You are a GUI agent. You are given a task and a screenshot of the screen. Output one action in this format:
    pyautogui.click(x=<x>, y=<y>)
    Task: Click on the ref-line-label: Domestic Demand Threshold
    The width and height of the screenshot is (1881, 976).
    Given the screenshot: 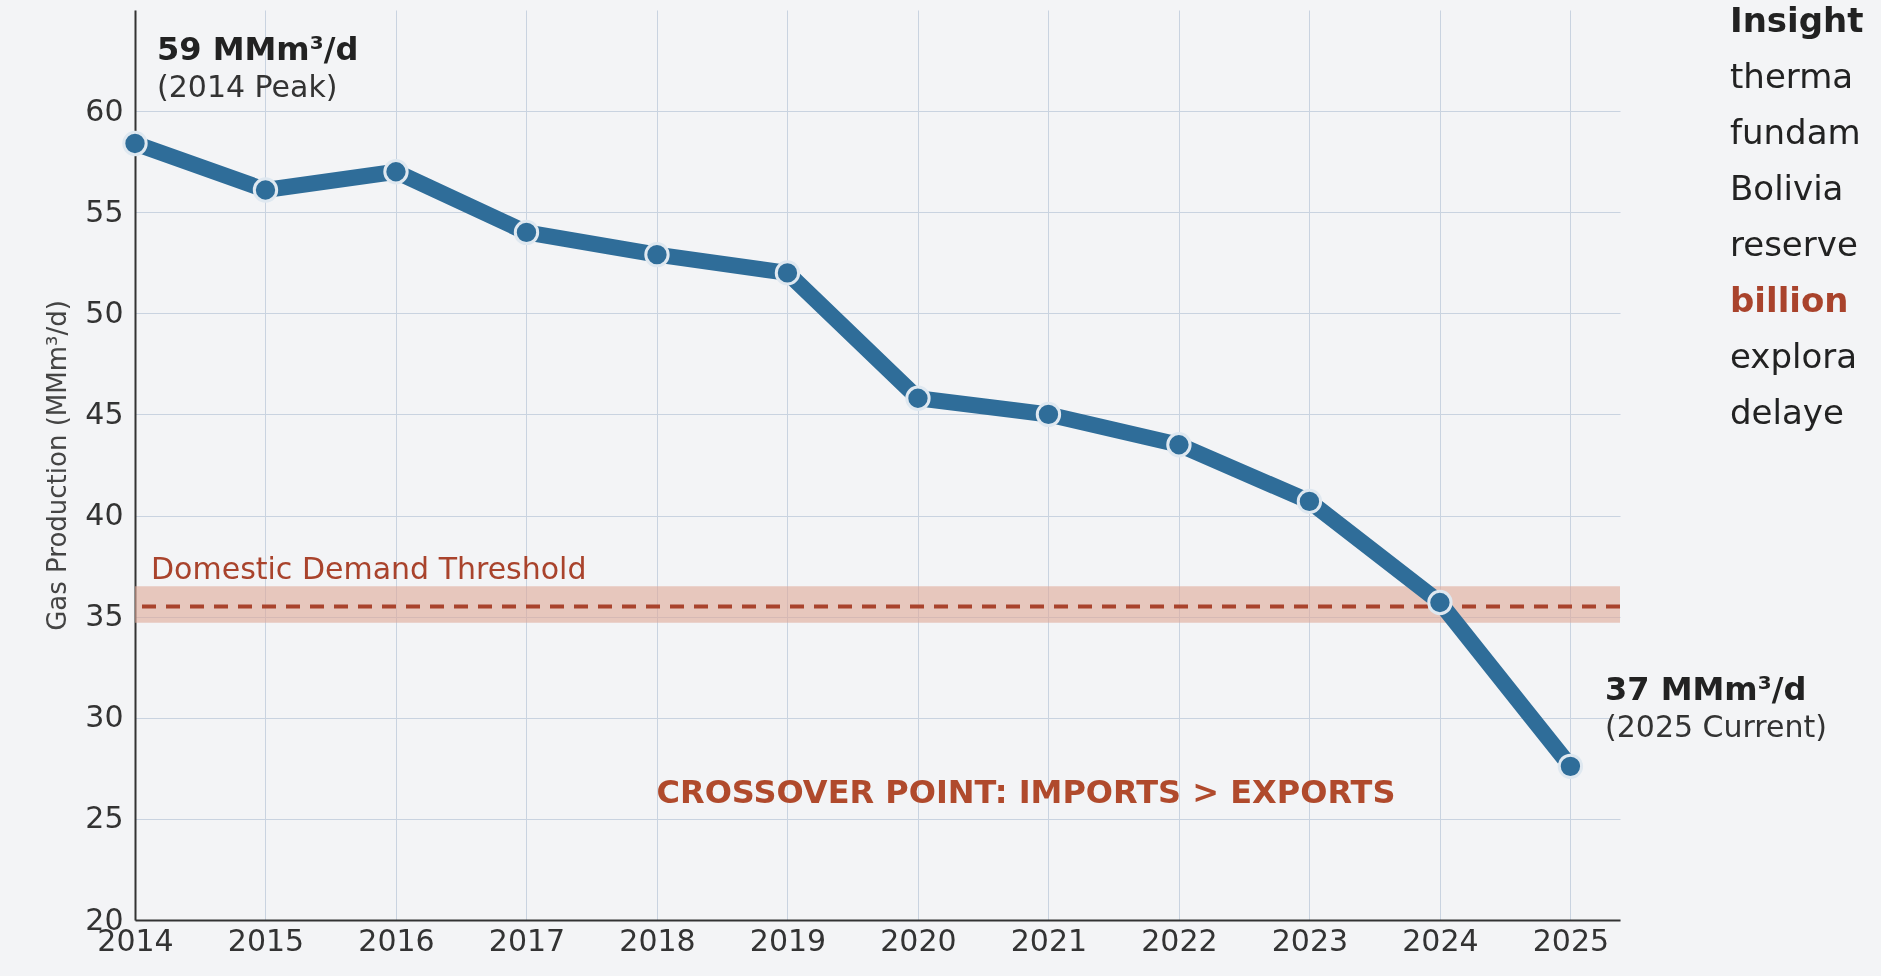 What is the action you would take?
    pyautogui.click(x=369, y=568)
    